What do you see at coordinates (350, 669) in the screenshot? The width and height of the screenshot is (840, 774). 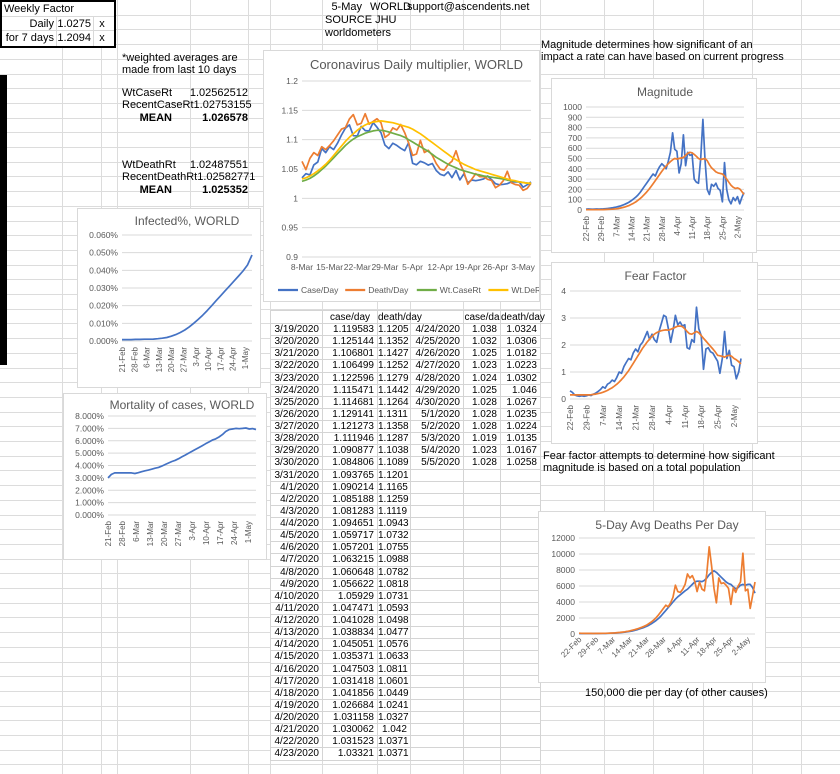 I see `table-cell: 1.047503` at bounding box center [350, 669].